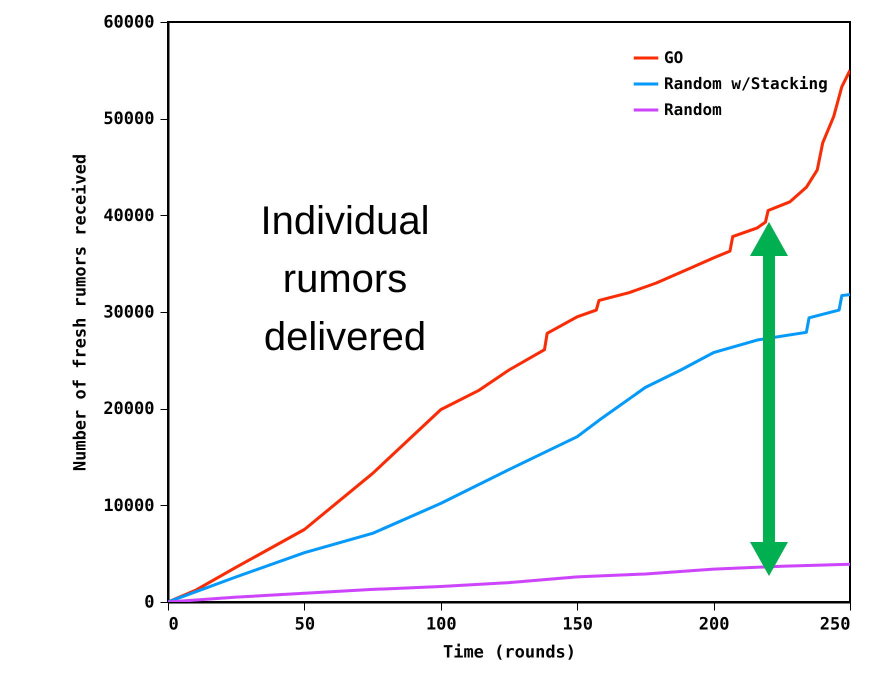 The image size is (882, 693). Describe the element at coordinates (128, 506) in the screenshot. I see `y-tick-label: 10000` at that location.